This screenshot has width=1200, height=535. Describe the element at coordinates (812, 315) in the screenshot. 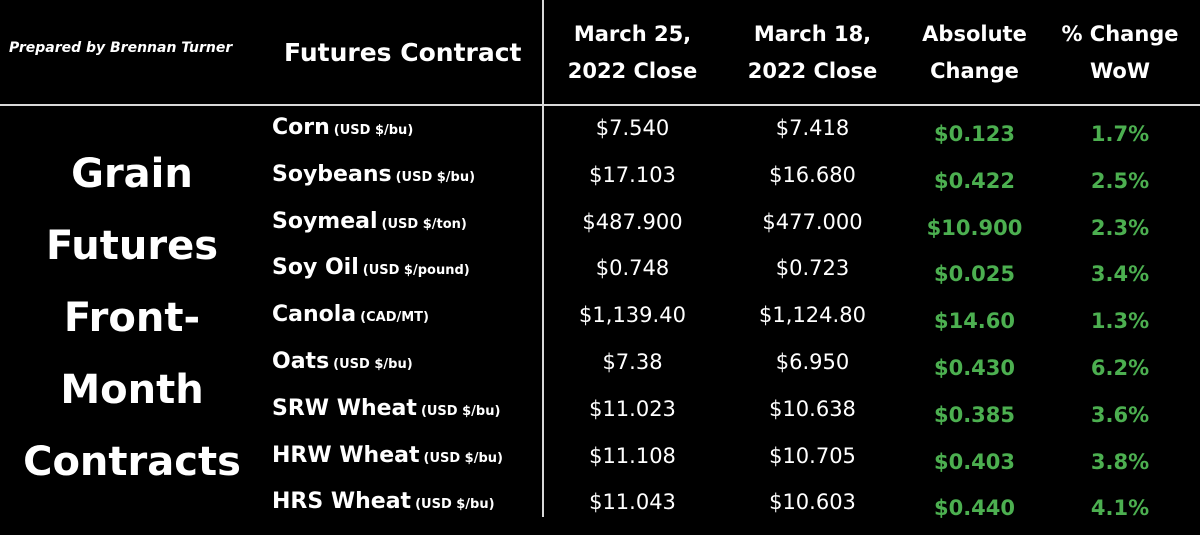

I see `march-18-close-value: $1,124.80` at that location.